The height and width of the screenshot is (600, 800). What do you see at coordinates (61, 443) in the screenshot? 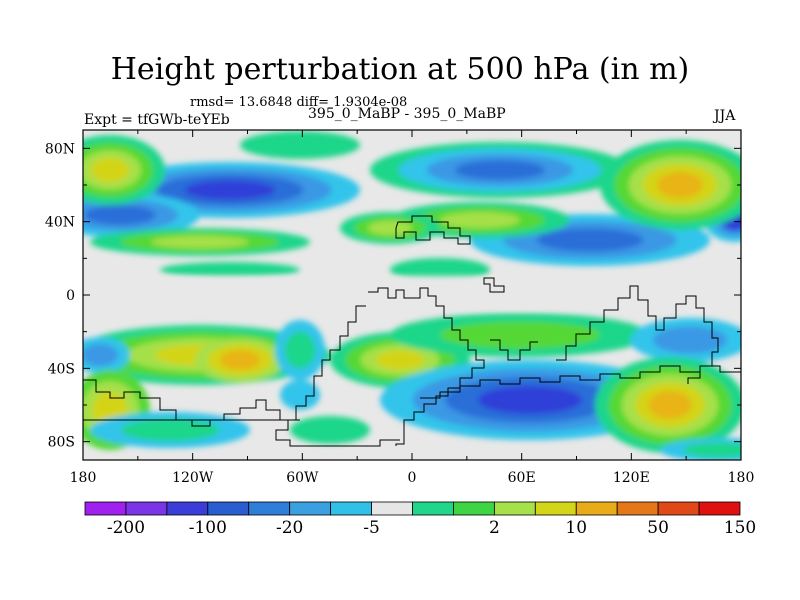
I see `y-tick-label: 80S` at bounding box center [61, 443].